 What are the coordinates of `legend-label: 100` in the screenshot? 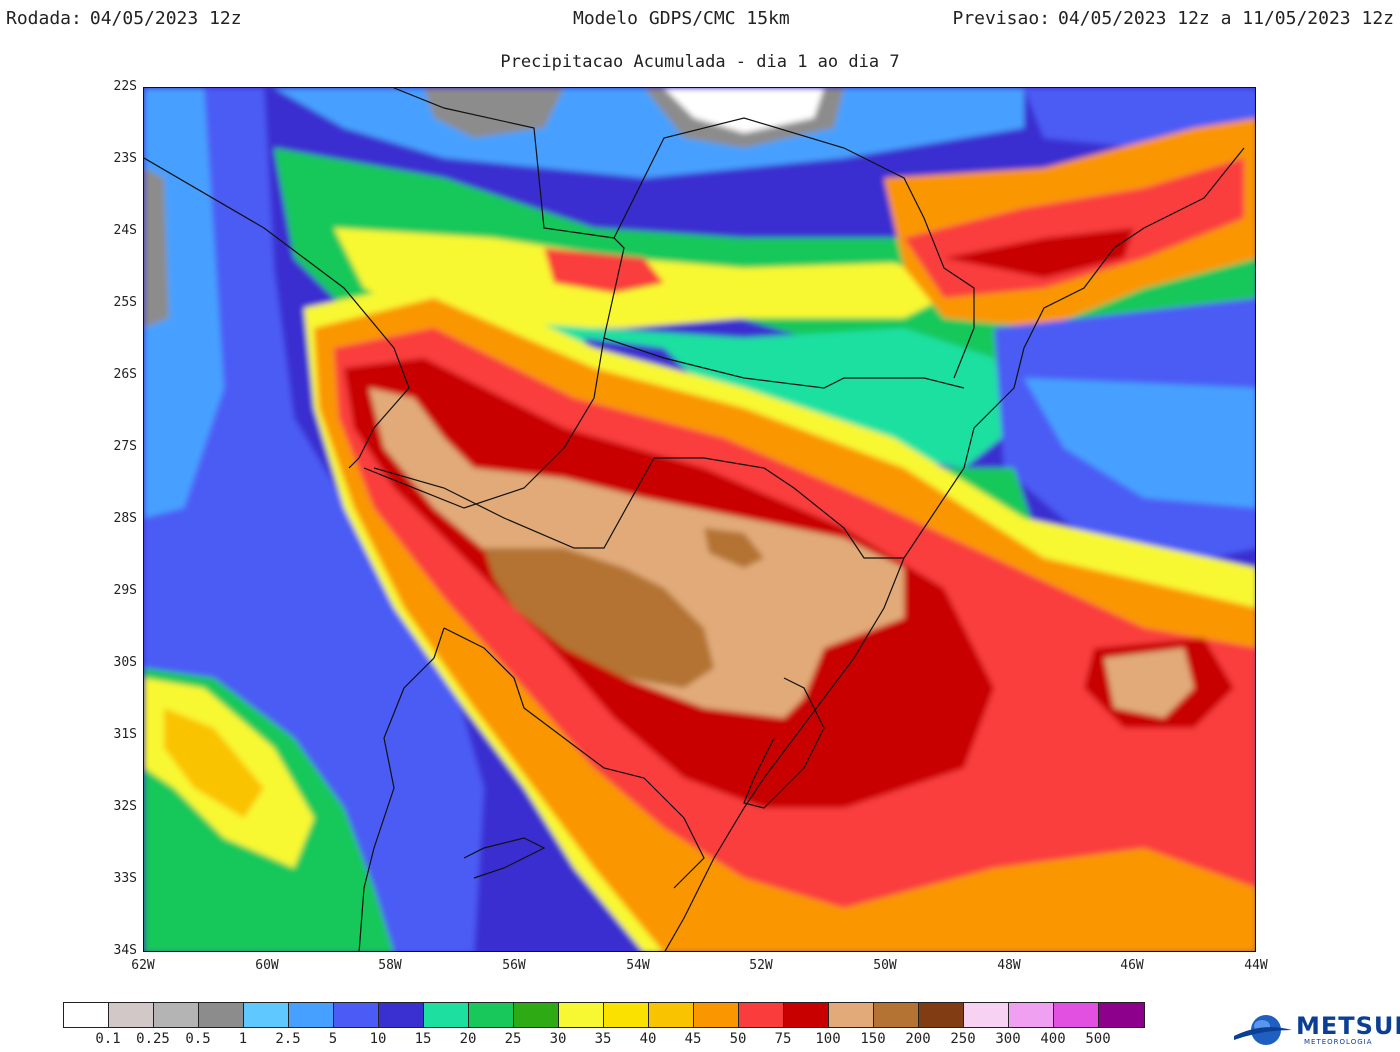 It's located at (828, 1039).